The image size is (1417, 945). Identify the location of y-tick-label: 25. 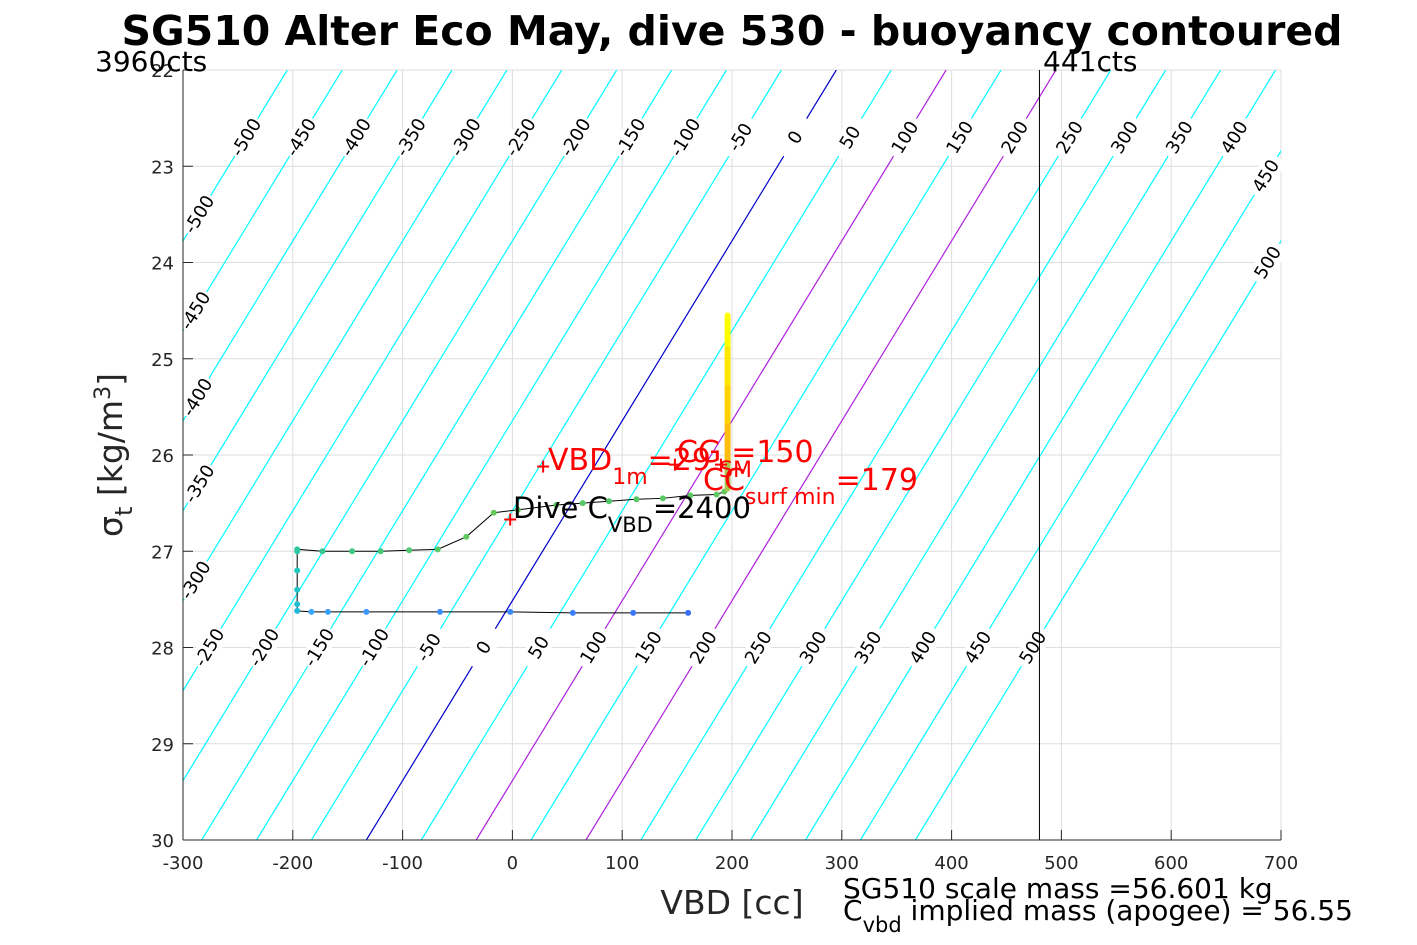
(162, 360).